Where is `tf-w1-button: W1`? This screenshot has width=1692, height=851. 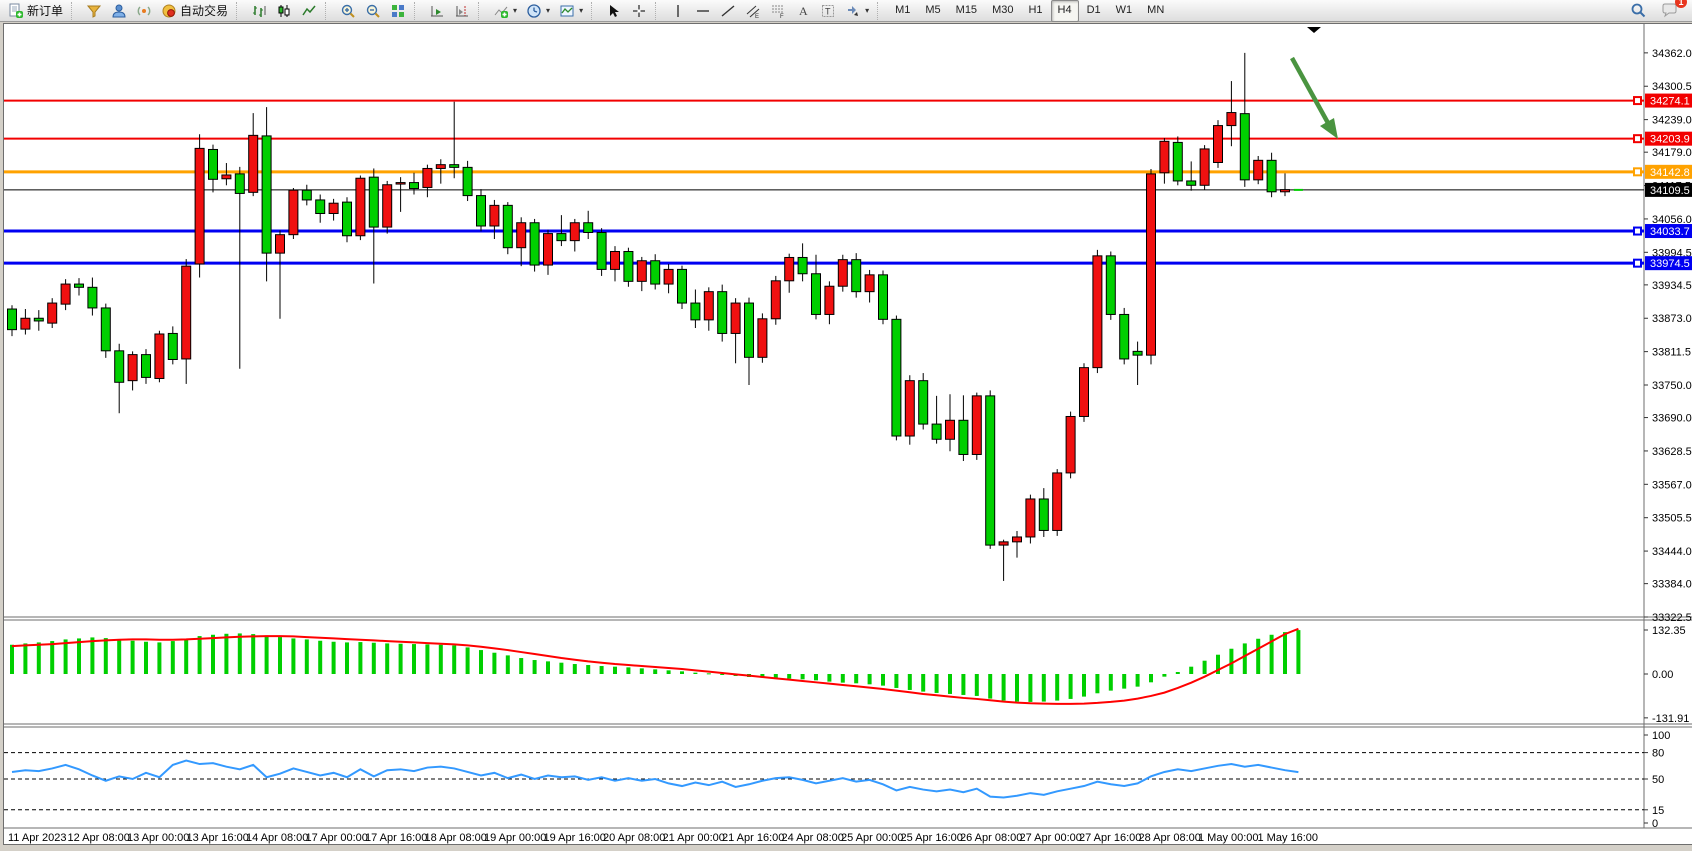
tf-w1-button: W1 is located at coordinates (1124, 9).